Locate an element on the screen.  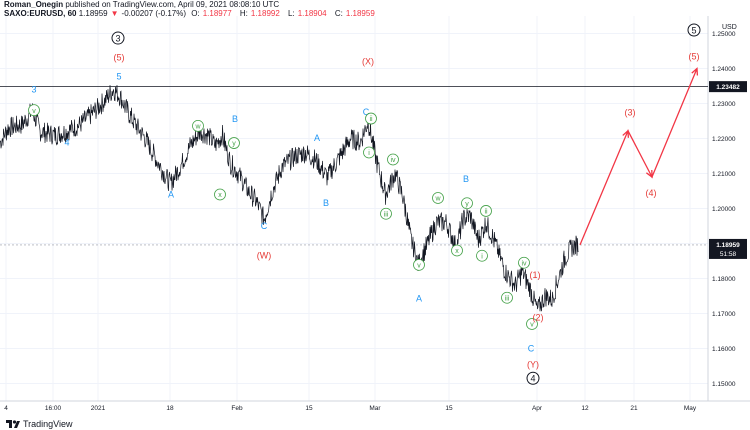
tradingview-logo-icon is located at coordinates (13, 424).